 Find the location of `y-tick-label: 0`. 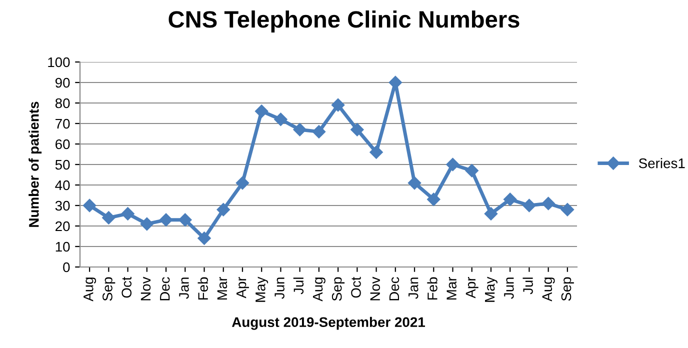

y-tick-label: 0 is located at coordinates (66, 267).